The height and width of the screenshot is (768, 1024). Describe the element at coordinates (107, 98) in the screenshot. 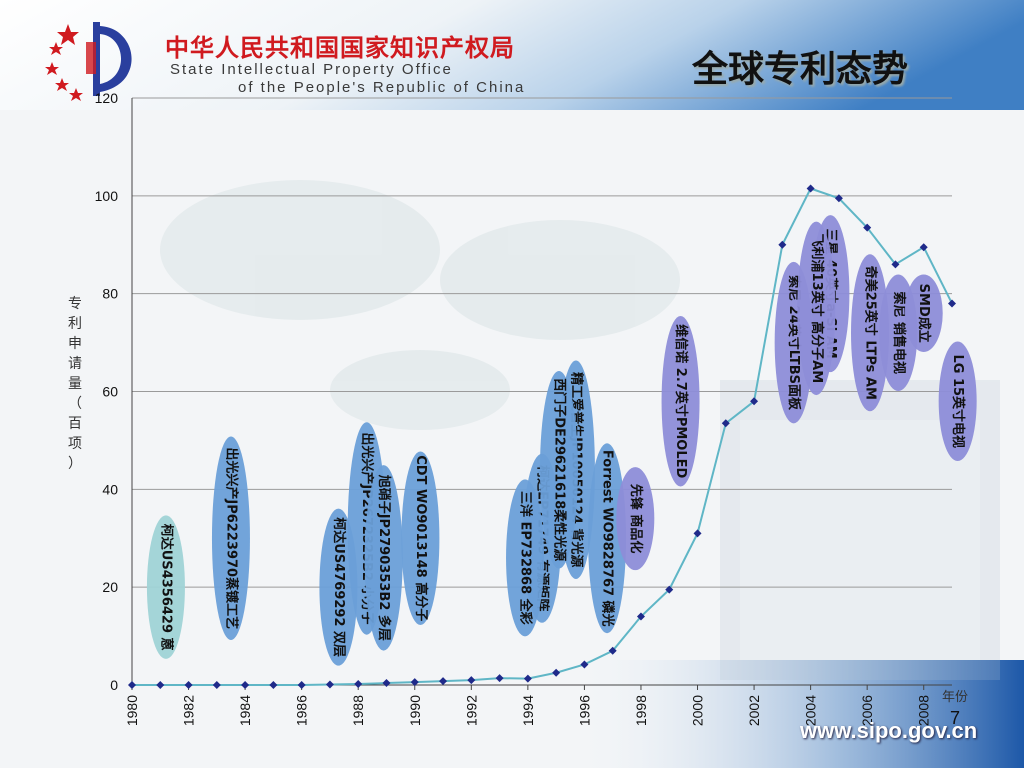

I see `y-tick-label: 120` at that location.